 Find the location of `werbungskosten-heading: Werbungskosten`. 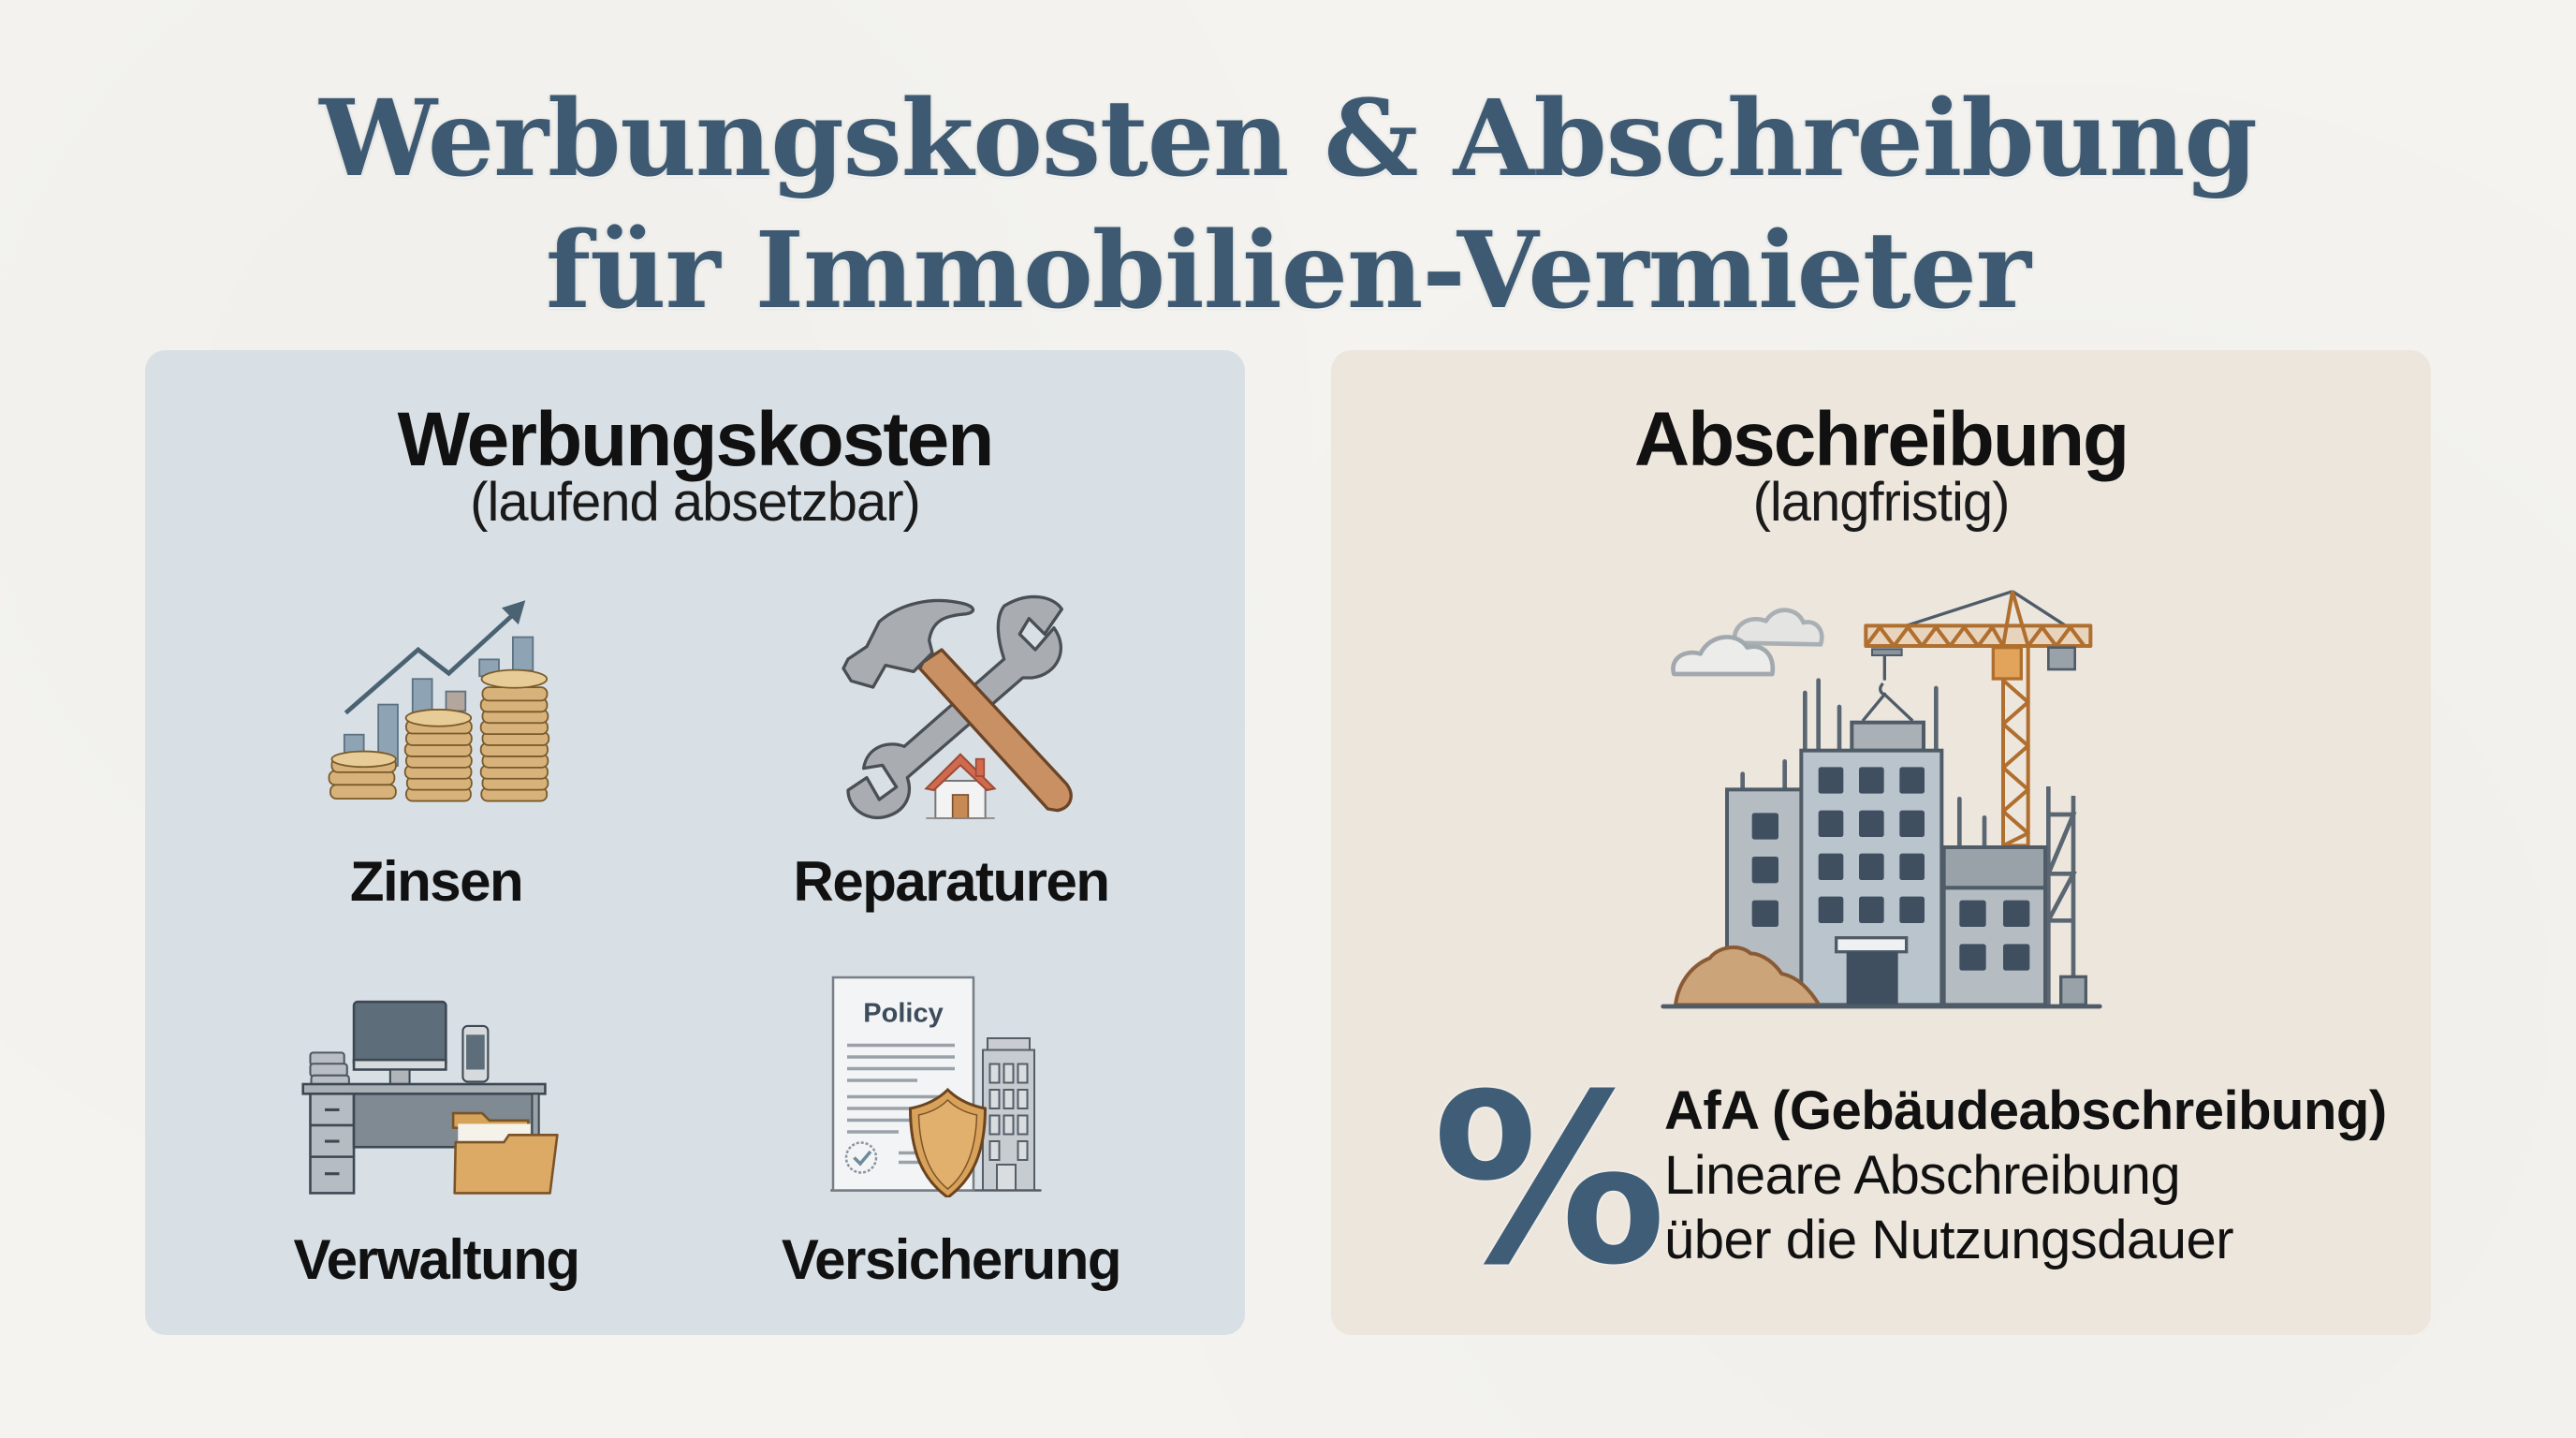

werbungskosten-heading: Werbungskosten is located at coordinates (696, 439).